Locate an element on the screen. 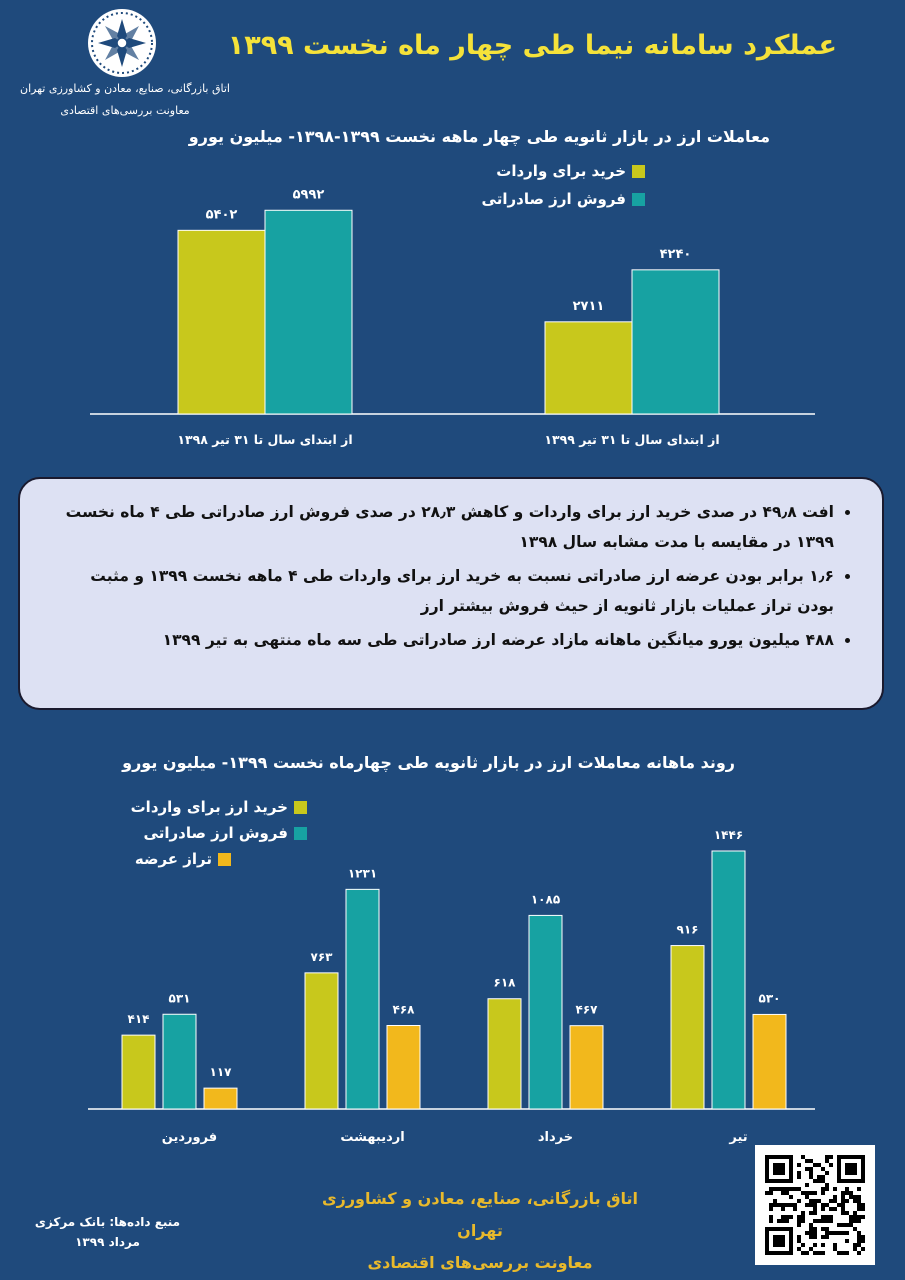  chart1-legend-export: فروش ارز صادراتی is located at coordinates (563, 199).